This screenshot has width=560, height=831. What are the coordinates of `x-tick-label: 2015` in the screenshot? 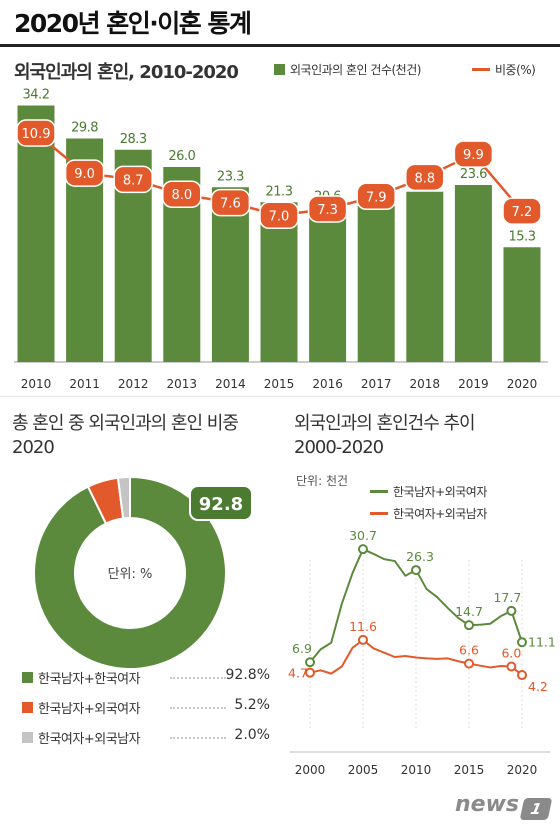 It's located at (469, 770).